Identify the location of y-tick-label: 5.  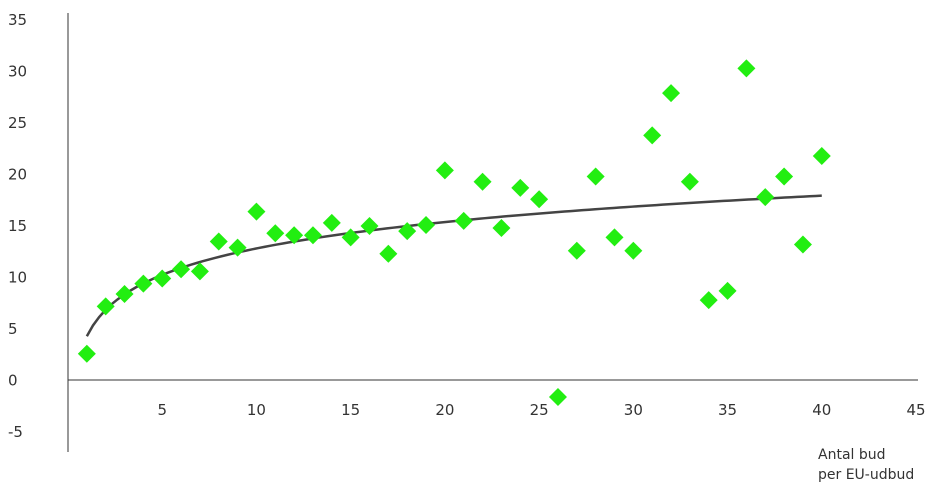
(13, 329).